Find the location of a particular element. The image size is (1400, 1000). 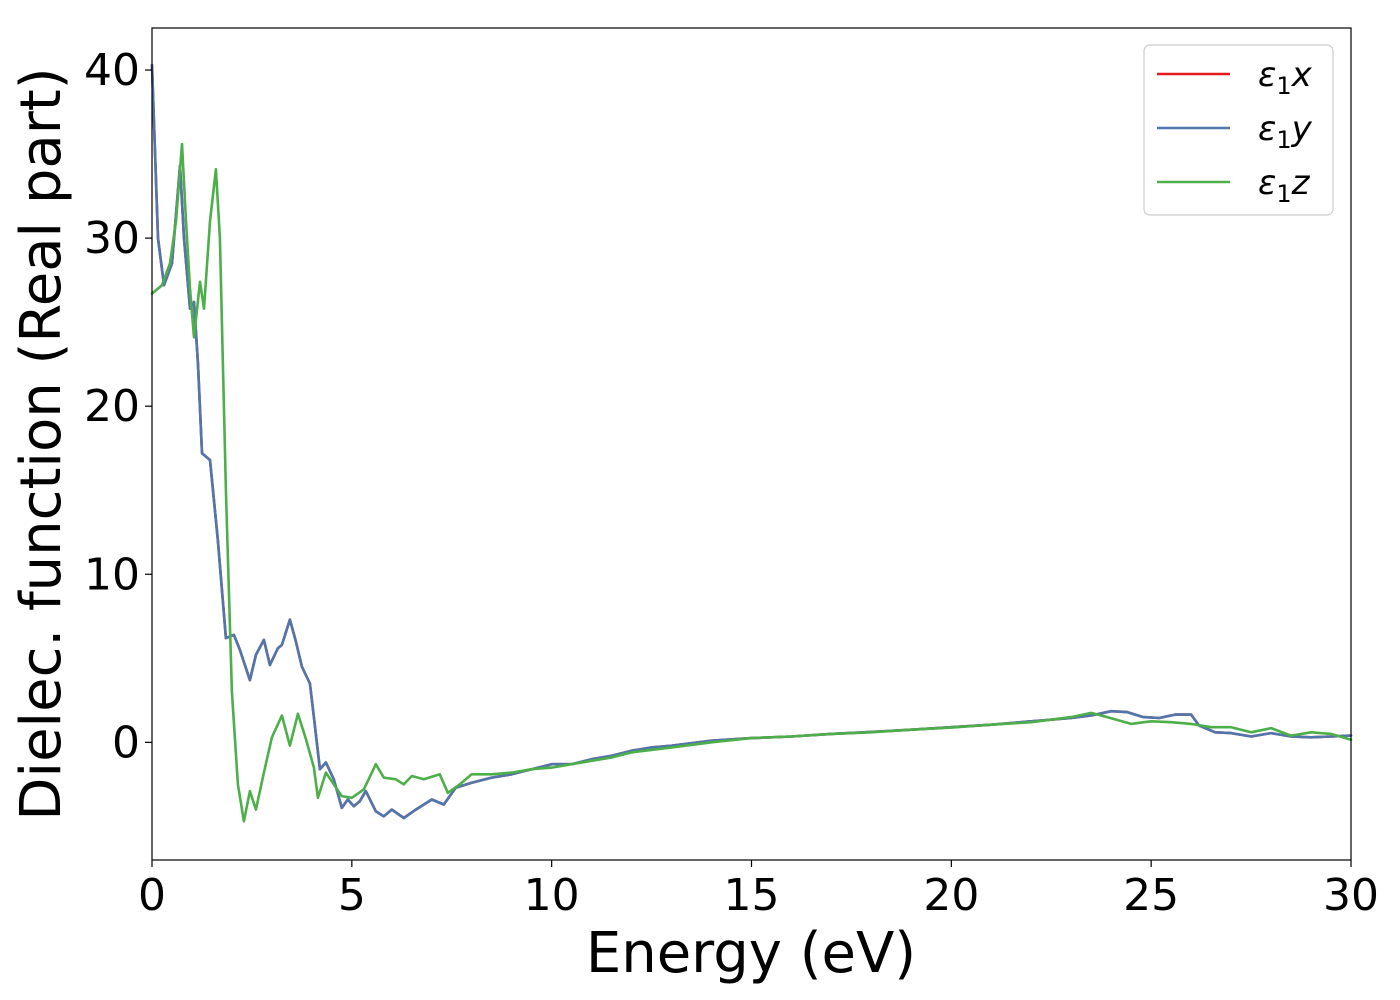

x-tick-label: 5 is located at coordinates (352, 895).